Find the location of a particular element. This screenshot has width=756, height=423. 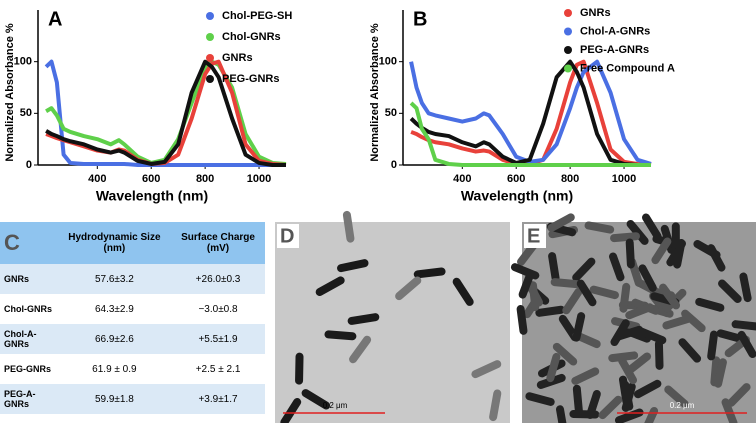

cell: 59.9±1.8 is located at coordinates (114, 399).